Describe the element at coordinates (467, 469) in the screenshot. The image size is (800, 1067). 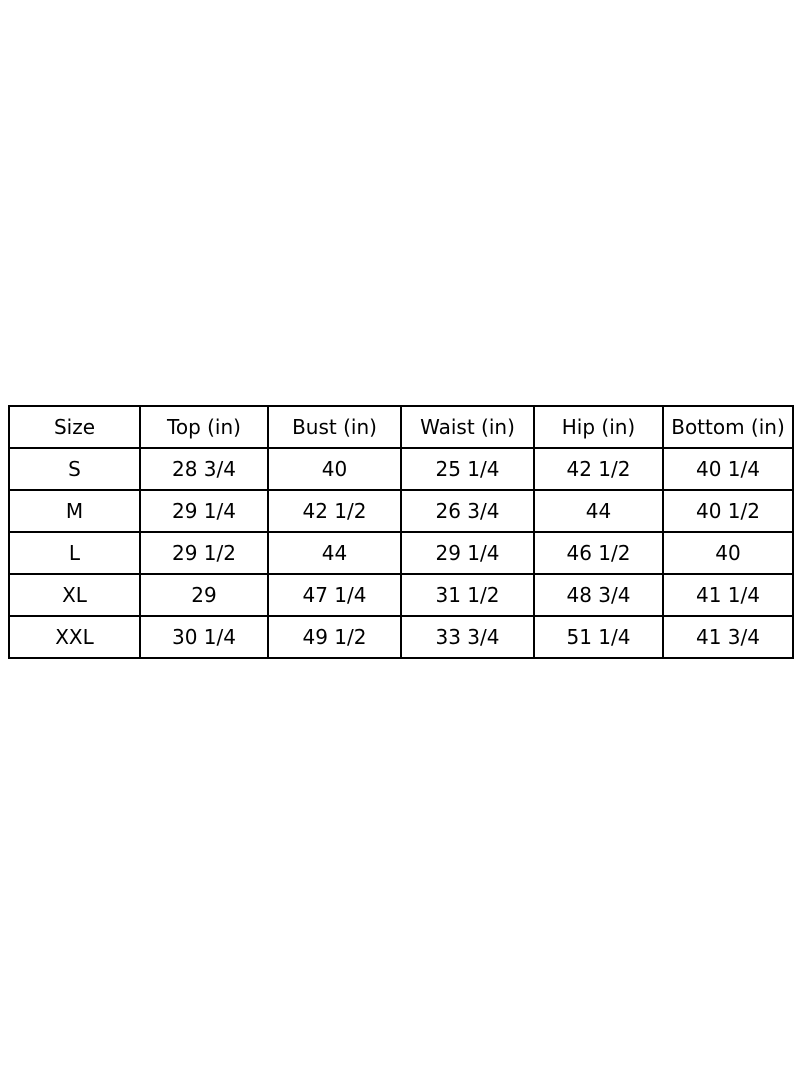
I see `waist-value: 25 1/4` at that location.